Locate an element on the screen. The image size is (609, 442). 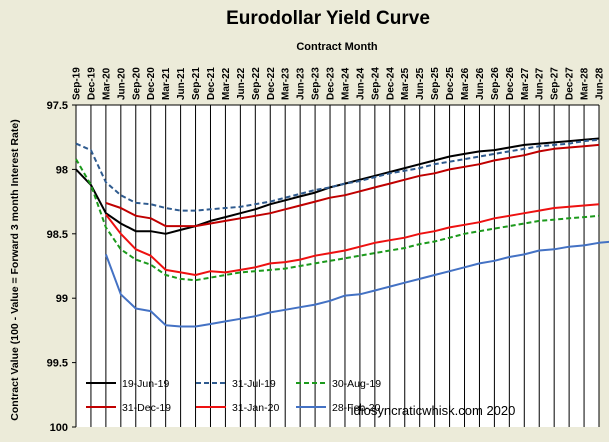
x-tick-label-7: Jun-21 is located at coordinates (181, 83).